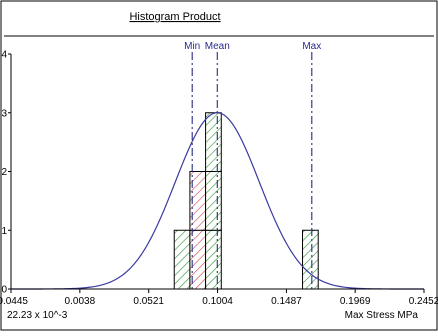 The image size is (438, 336). What do you see at coordinates (14, 301) in the screenshot?
I see `x-tick-label: -0.0445` at bounding box center [14, 301].